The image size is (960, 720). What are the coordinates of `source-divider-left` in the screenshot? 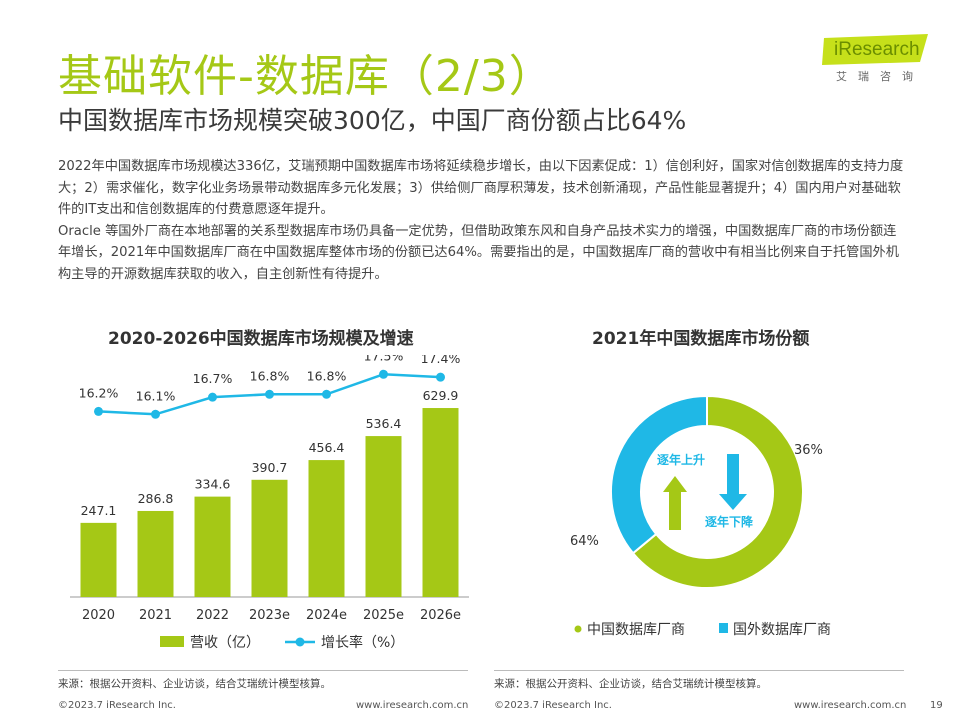 It's located at (263, 670).